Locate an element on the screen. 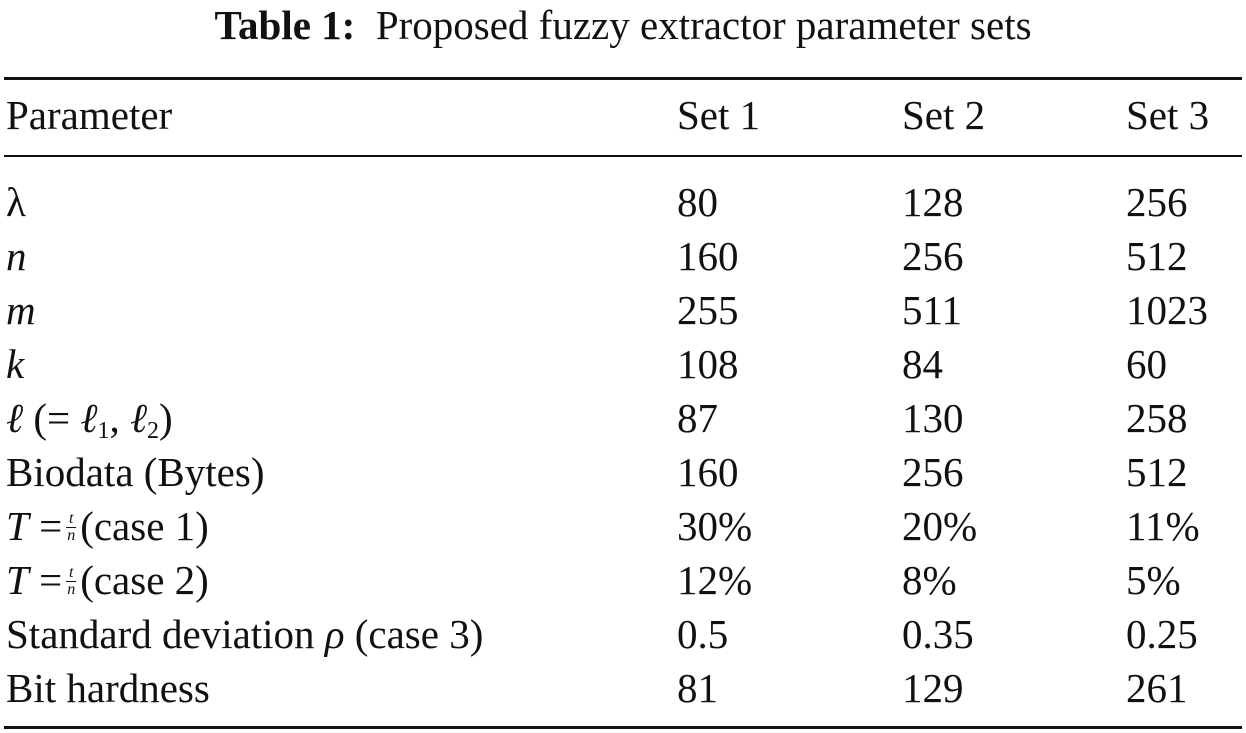  parameter-subscript-1: 1 is located at coordinates (103, 431).